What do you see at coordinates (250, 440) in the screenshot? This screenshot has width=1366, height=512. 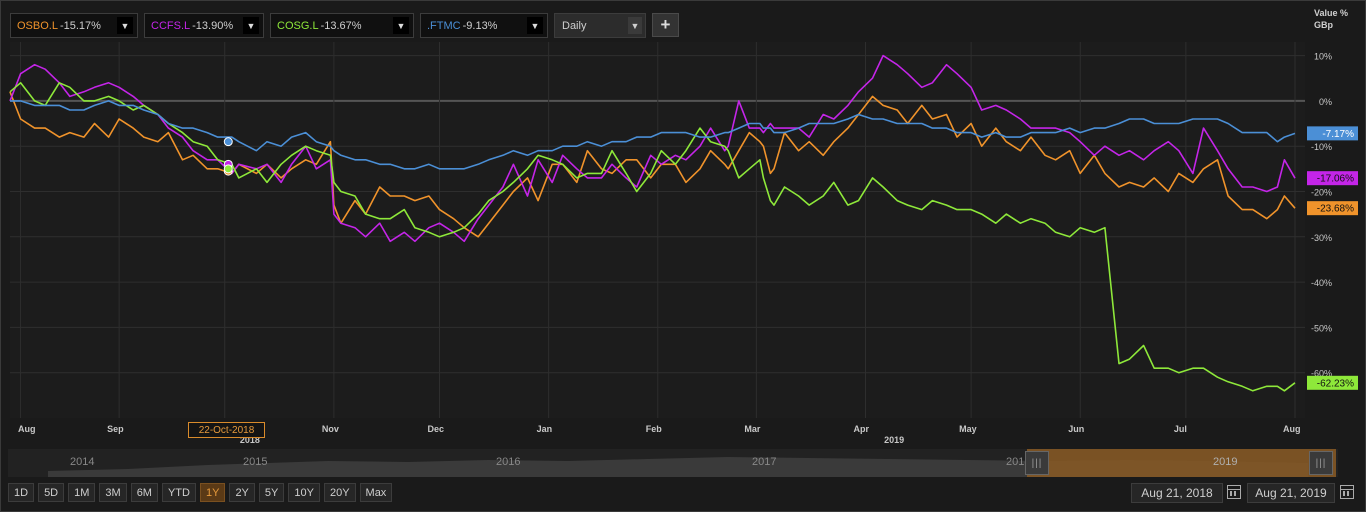 I see `x-year-label: 2018` at bounding box center [250, 440].